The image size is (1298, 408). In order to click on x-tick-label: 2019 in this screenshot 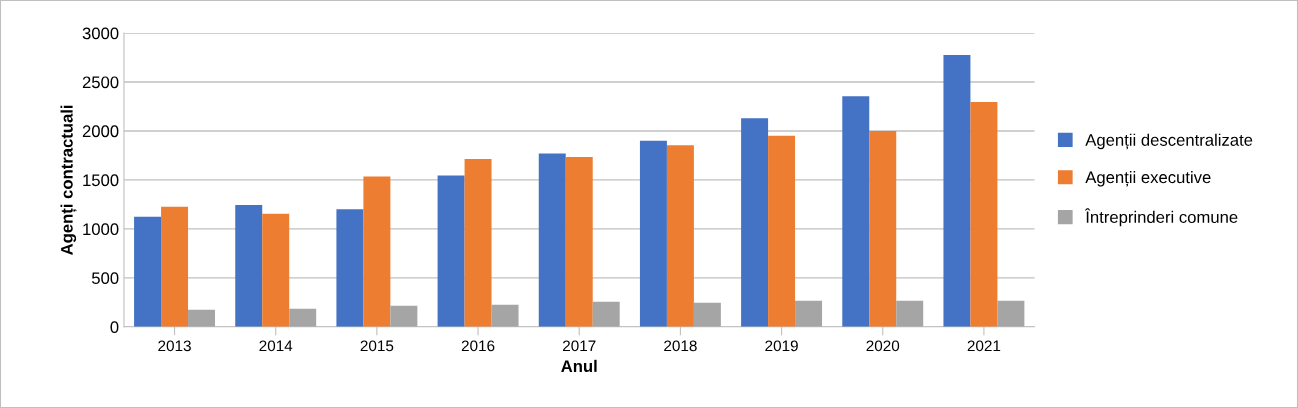, I will do `click(781, 346)`.